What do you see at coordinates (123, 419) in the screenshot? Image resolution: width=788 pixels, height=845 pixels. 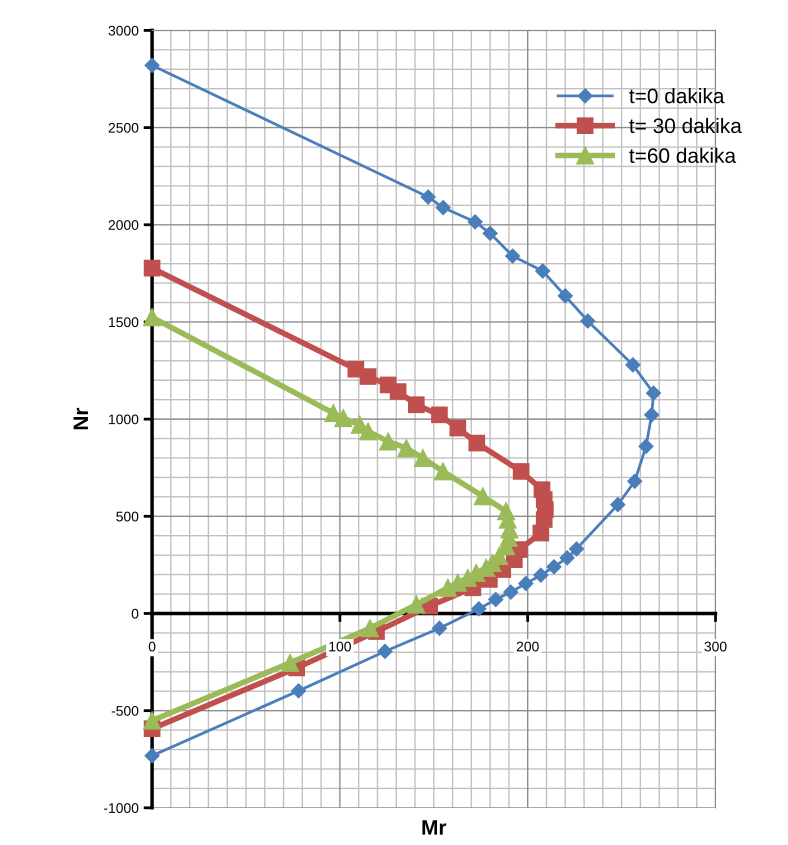 I see `y-tick-label: 1000` at bounding box center [123, 419].